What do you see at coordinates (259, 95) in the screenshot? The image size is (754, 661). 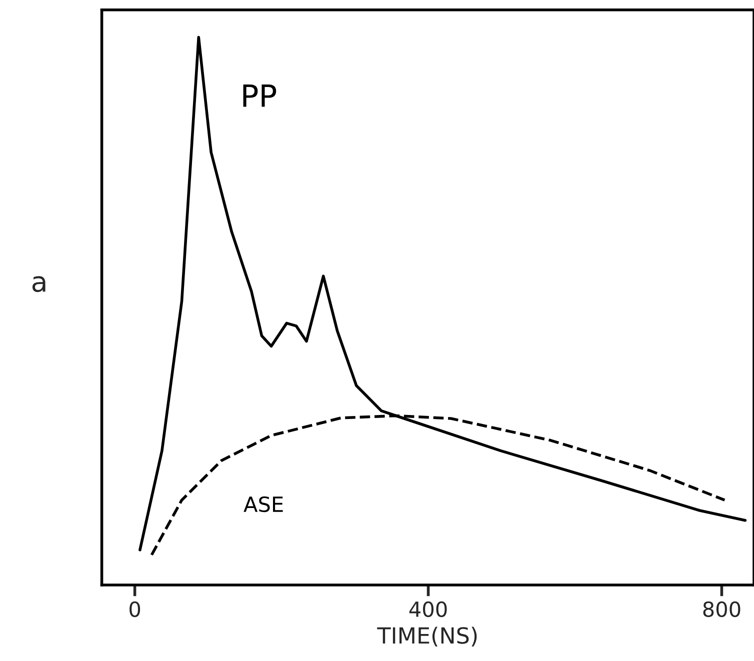 I see `series-label: PP` at bounding box center [259, 95].